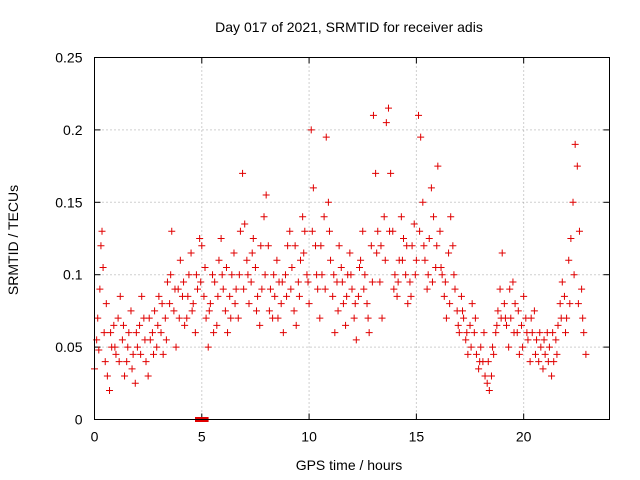 The width and height of the screenshot is (640, 480). What do you see at coordinates (309, 437) in the screenshot?
I see `x-tick-label: 10` at bounding box center [309, 437].